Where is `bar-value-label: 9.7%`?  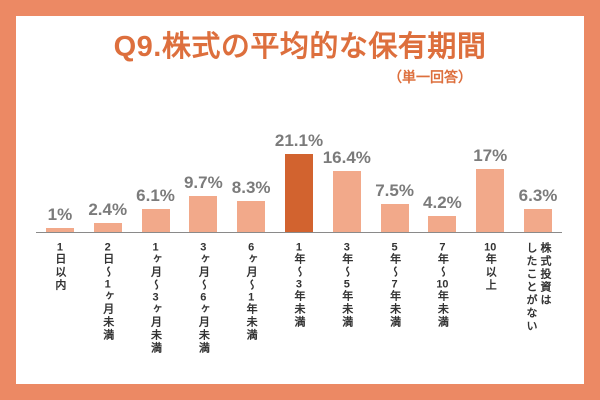
bar-value-label: 9.7% is located at coordinates (203, 183).